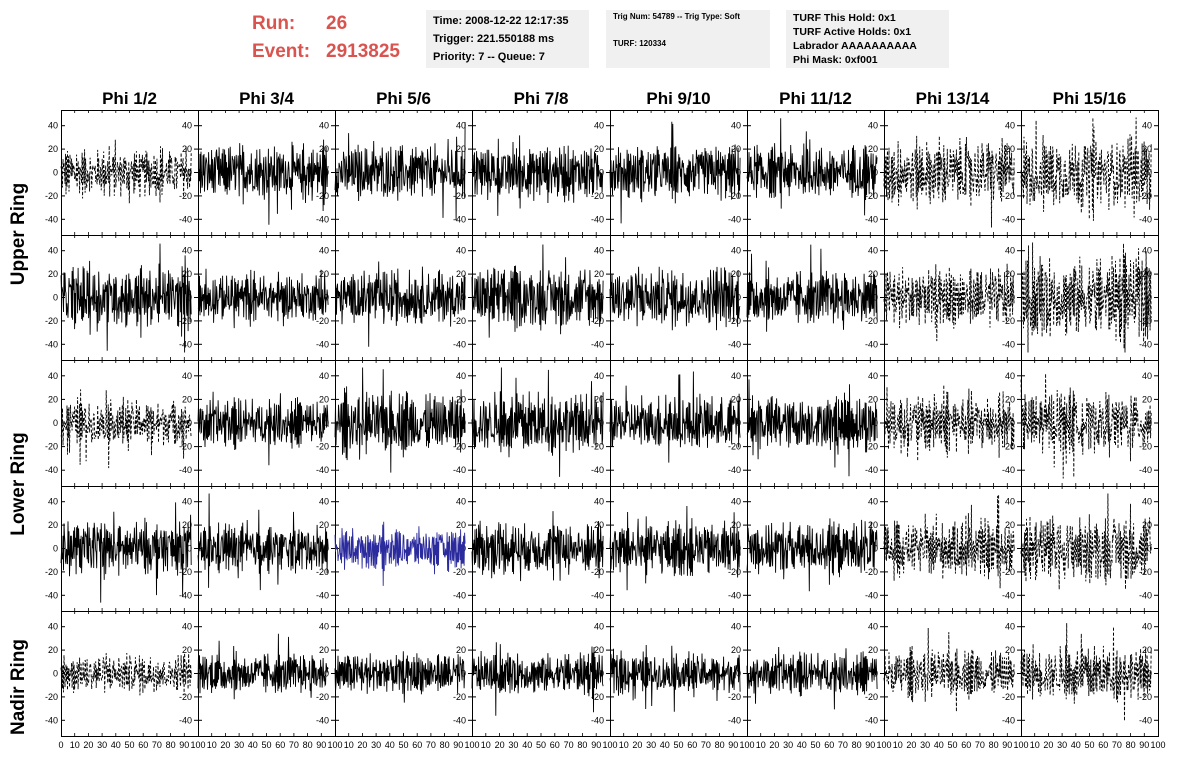 This screenshot has height=772, width=1196. I want to click on turf-text: TURF: 120334, so click(639, 43).